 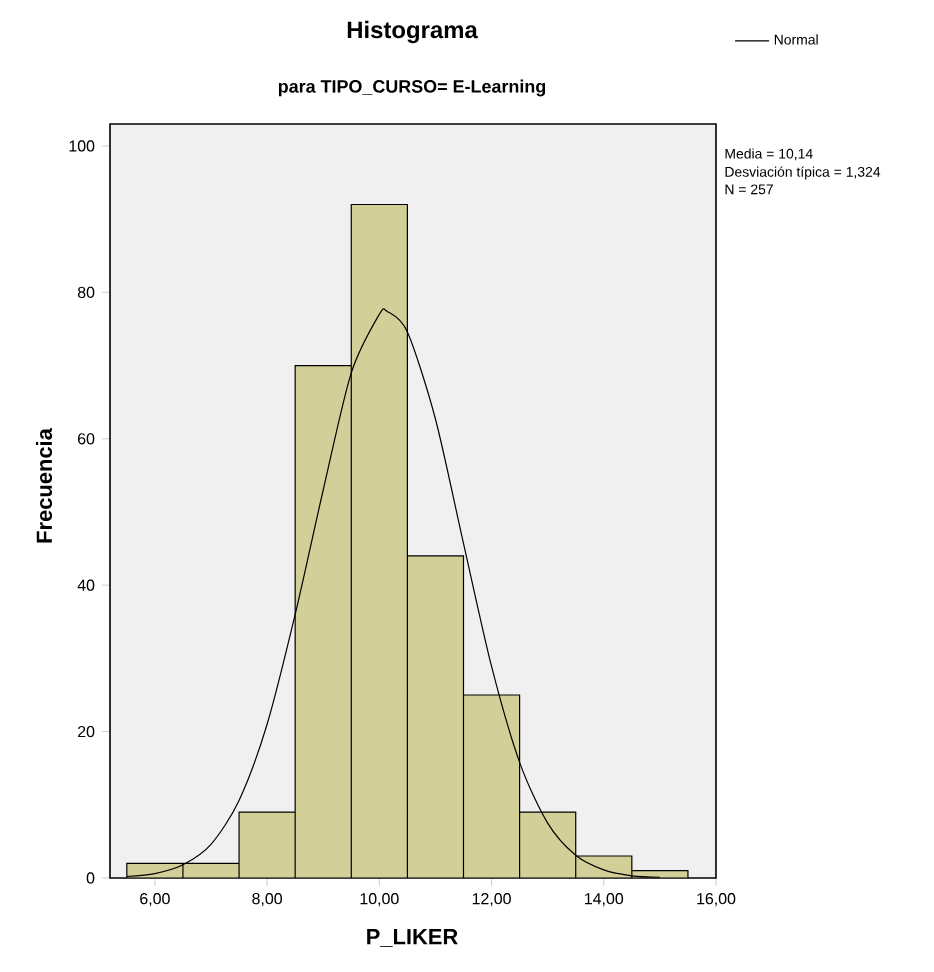 I want to click on chart-subtitle: para TIPO_CURSO= E-Learning, so click(x=412, y=88).